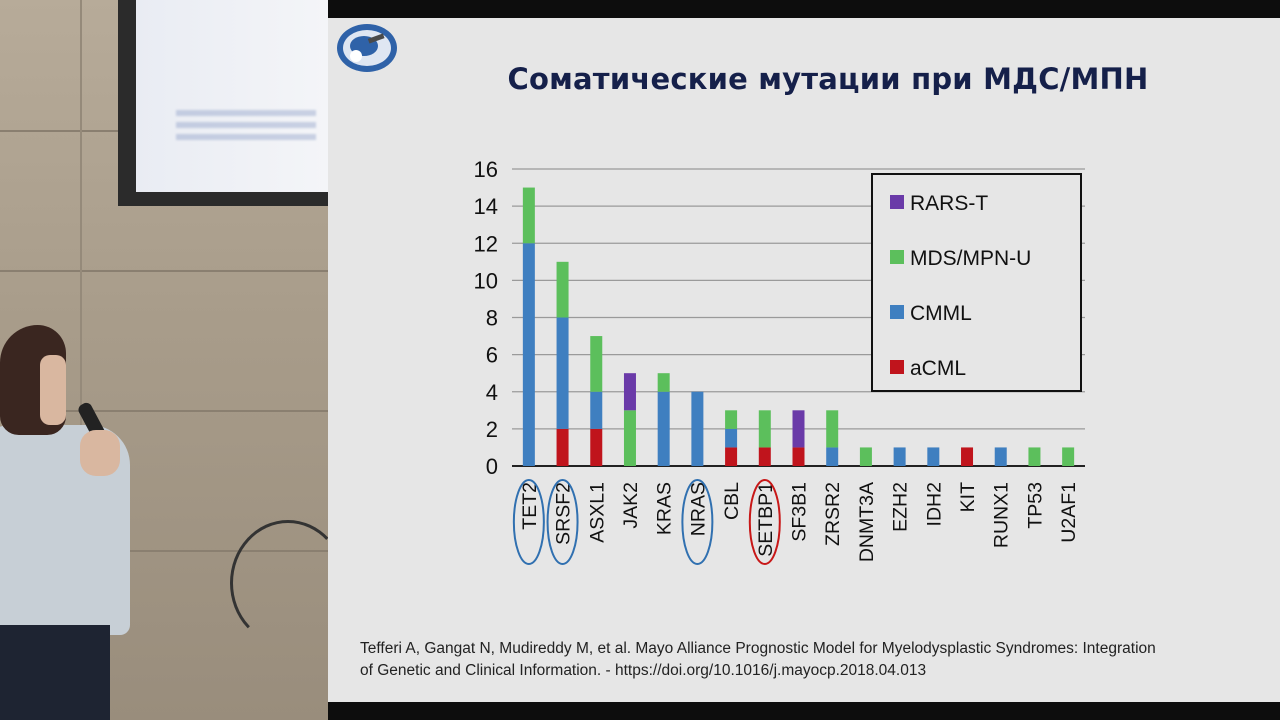 The height and width of the screenshot is (720, 1280). What do you see at coordinates (367, 48) in the screenshot?
I see `society-logo-icon` at bounding box center [367, 48].